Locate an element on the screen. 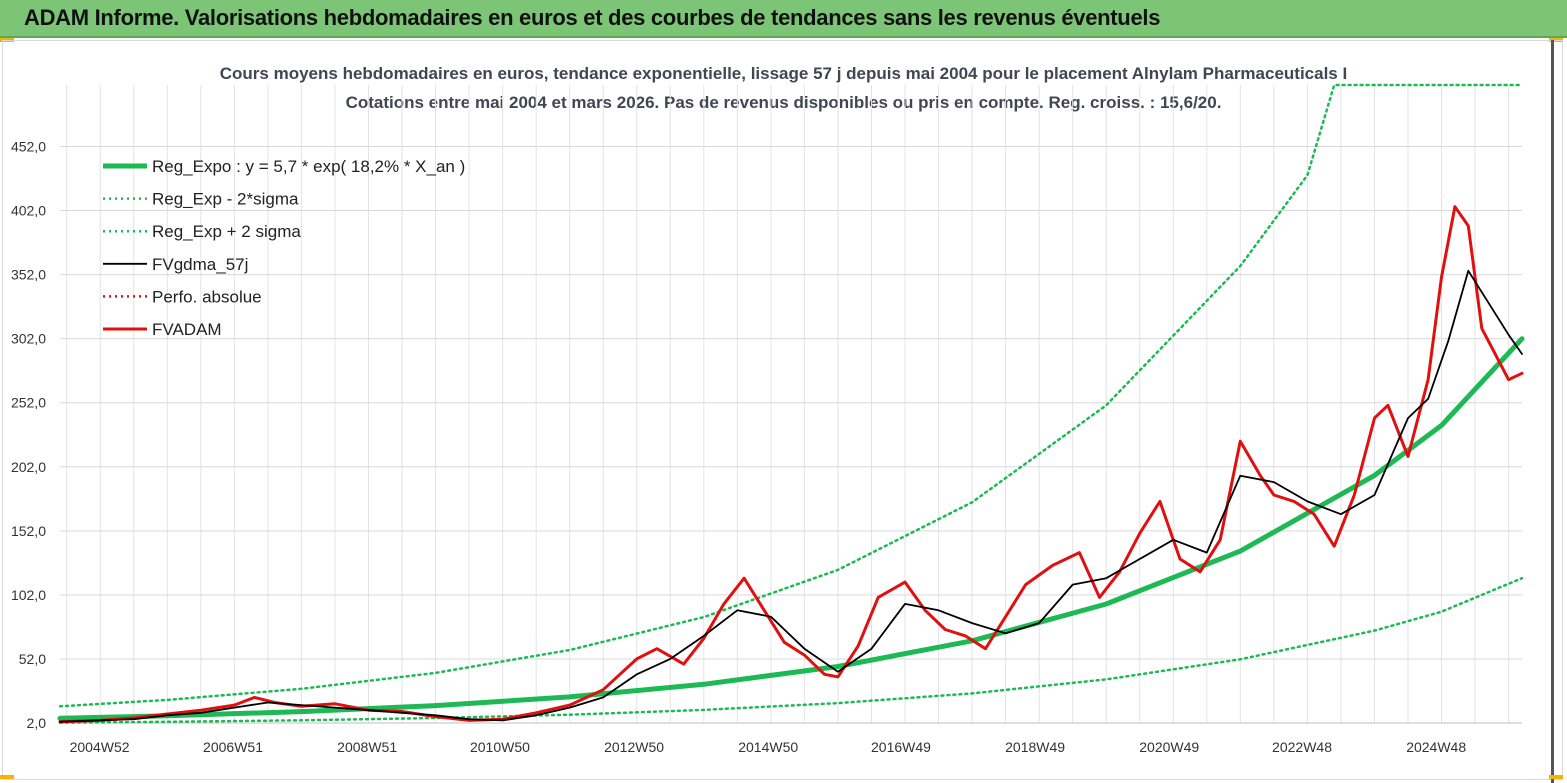 This screenshot has width=1567, height=783. legend-label: FVADAM is located at coordinates (187, 329).